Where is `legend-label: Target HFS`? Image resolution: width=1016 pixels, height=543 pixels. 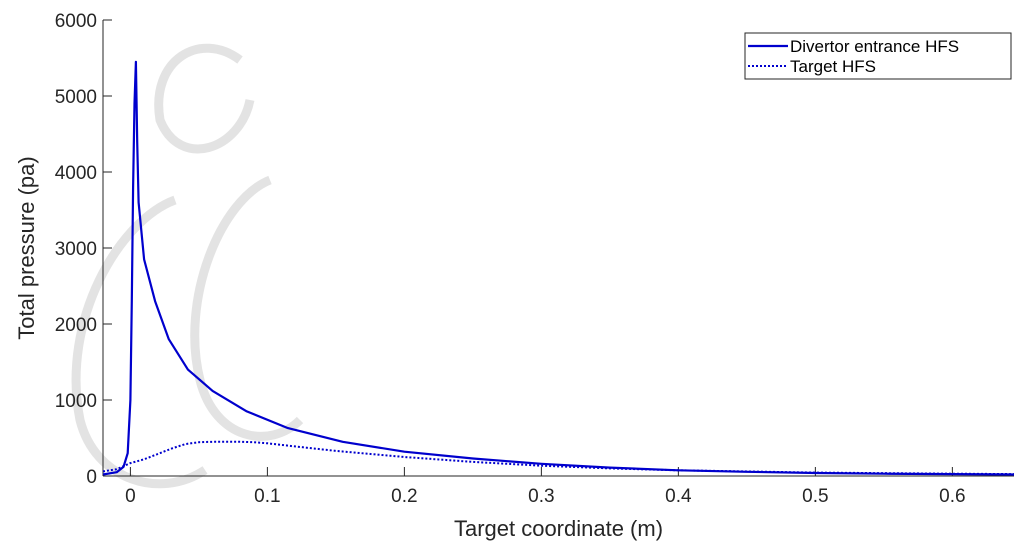
legend-label: Target HFS is located at coordinates (833, 66).